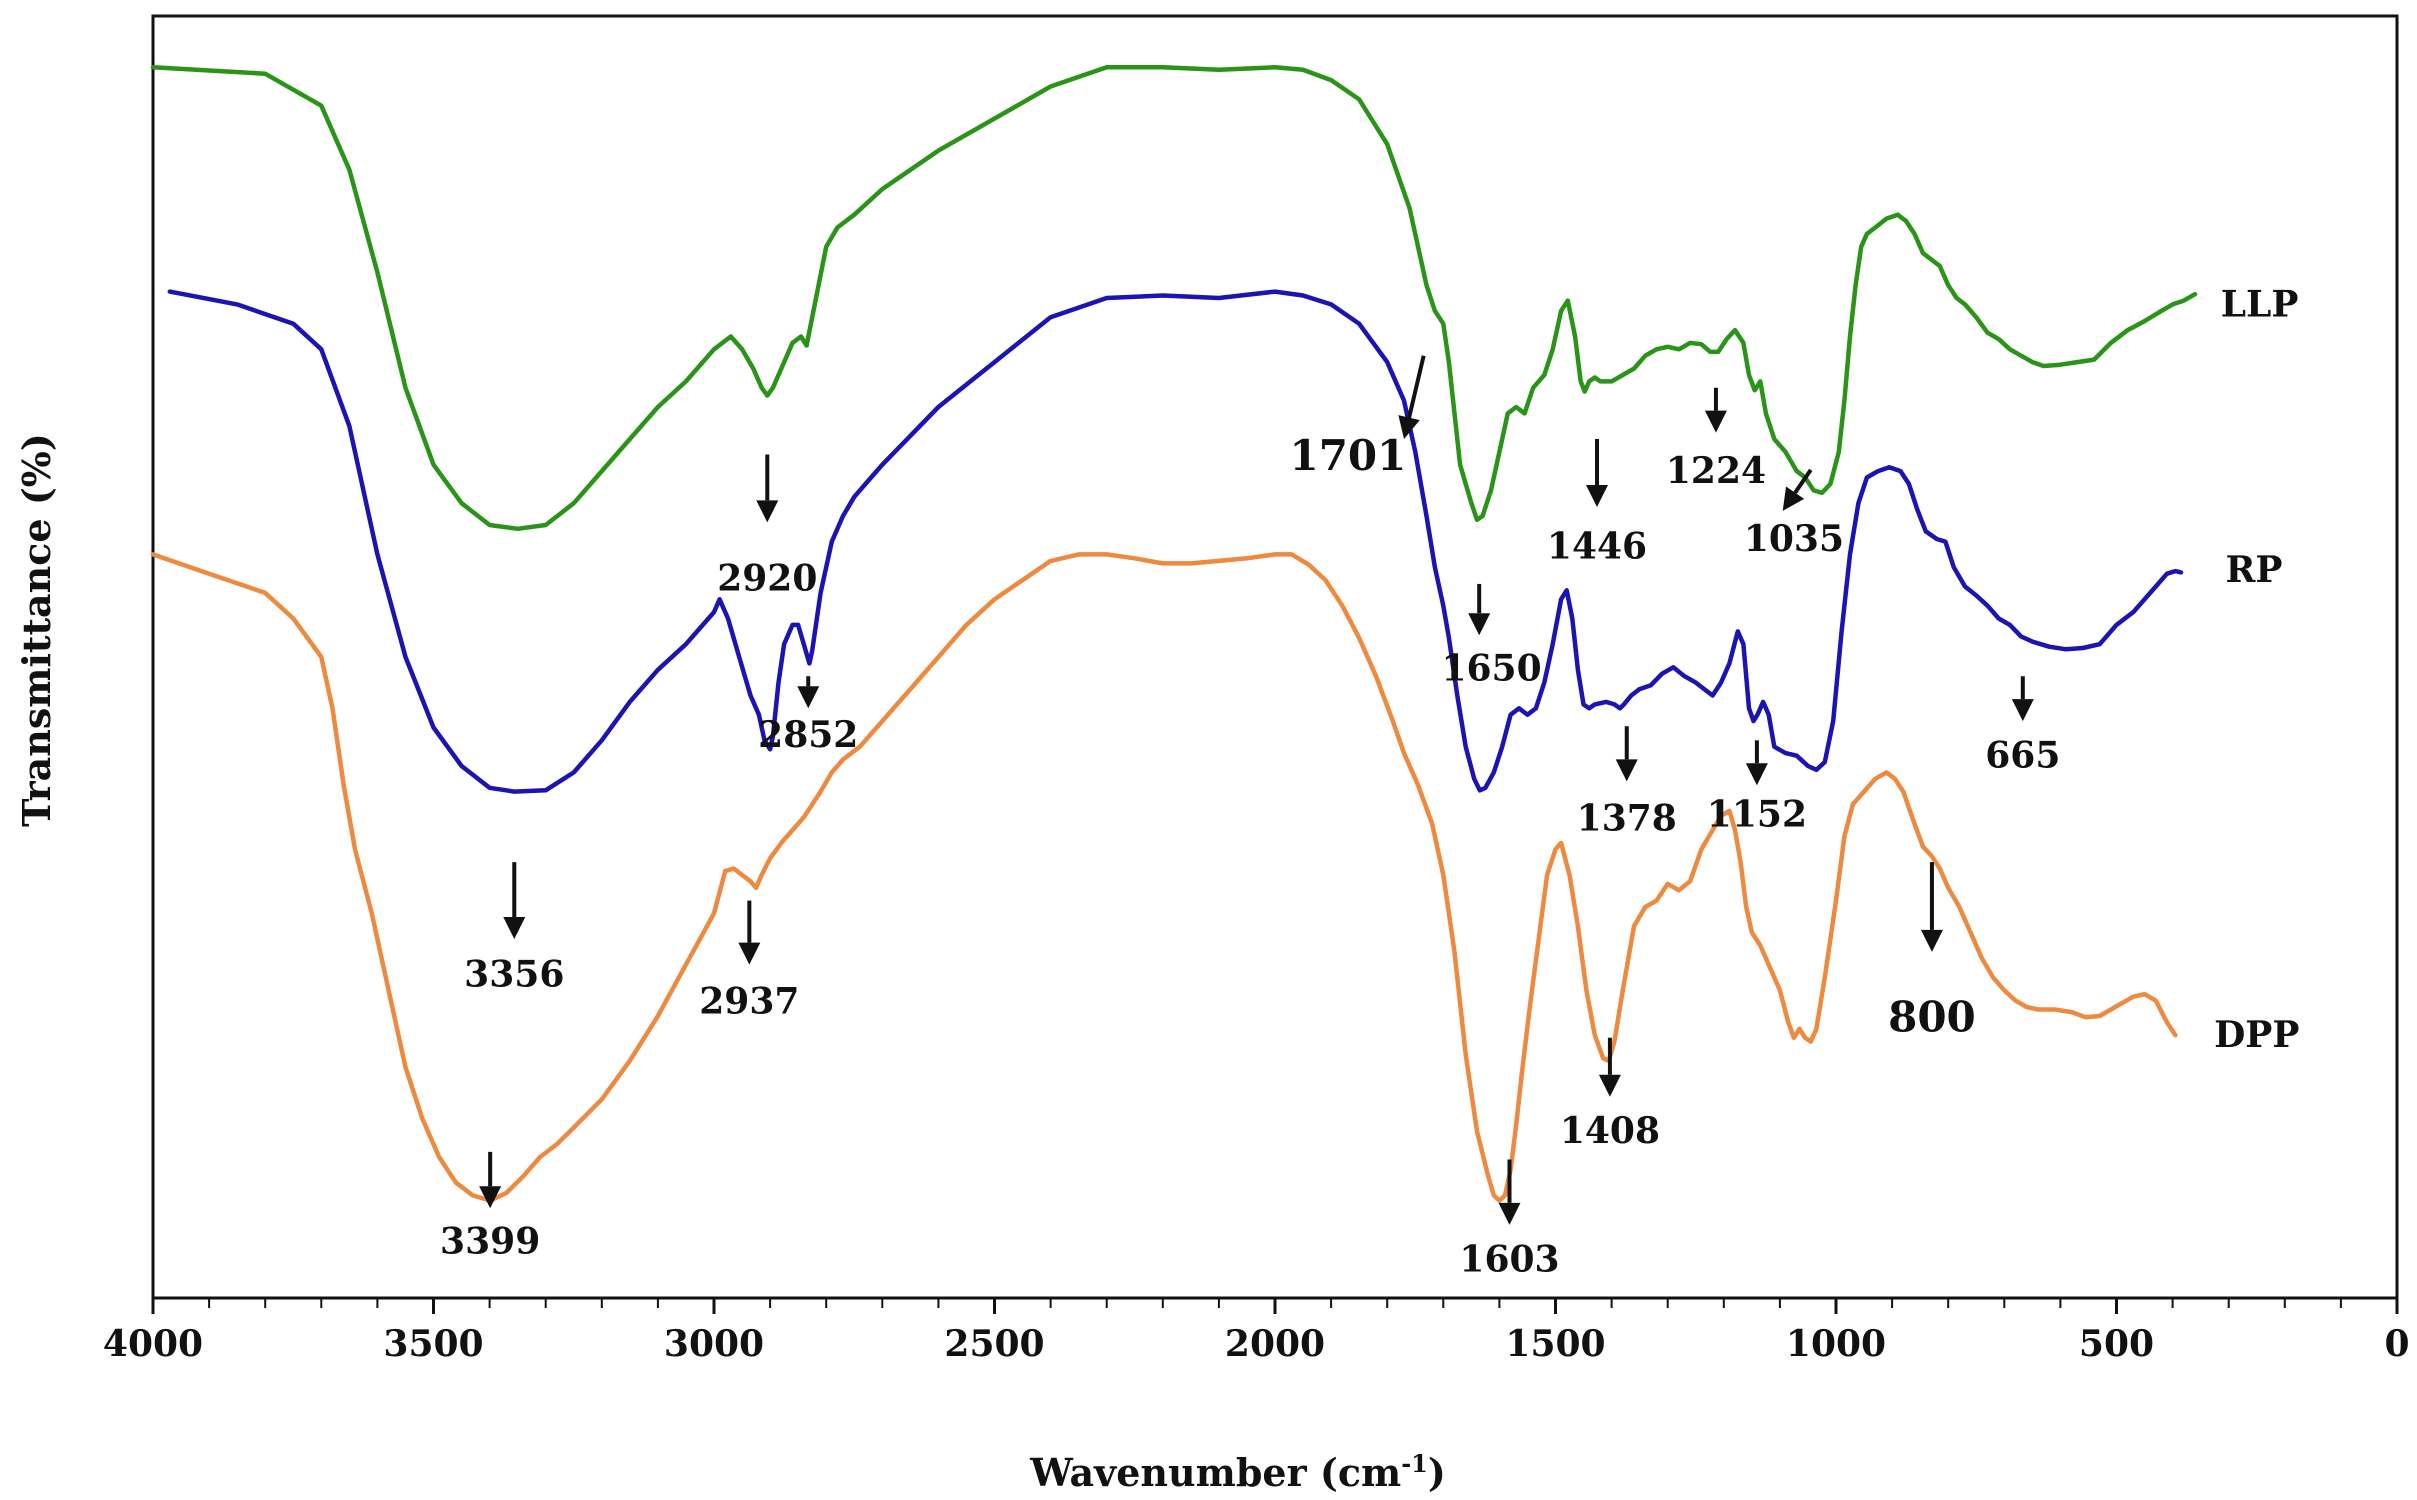 Image resolution: width=2417 pixels, height=1500 pixels. I want to click on peak-annotation-1650: 1650, so click(1491, 636).